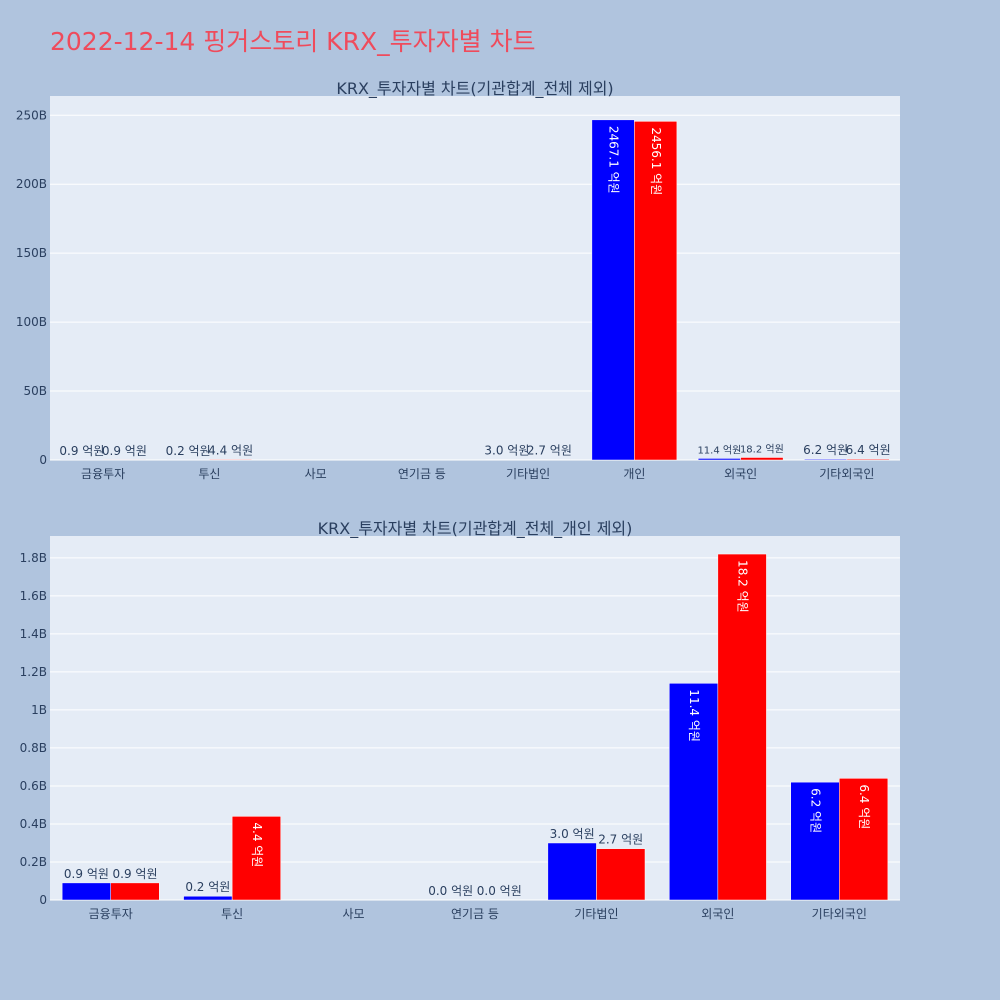  I want to click on chart-title: KRX_투자자별 차트(기관합계_전체 제외), so click(474, 89).